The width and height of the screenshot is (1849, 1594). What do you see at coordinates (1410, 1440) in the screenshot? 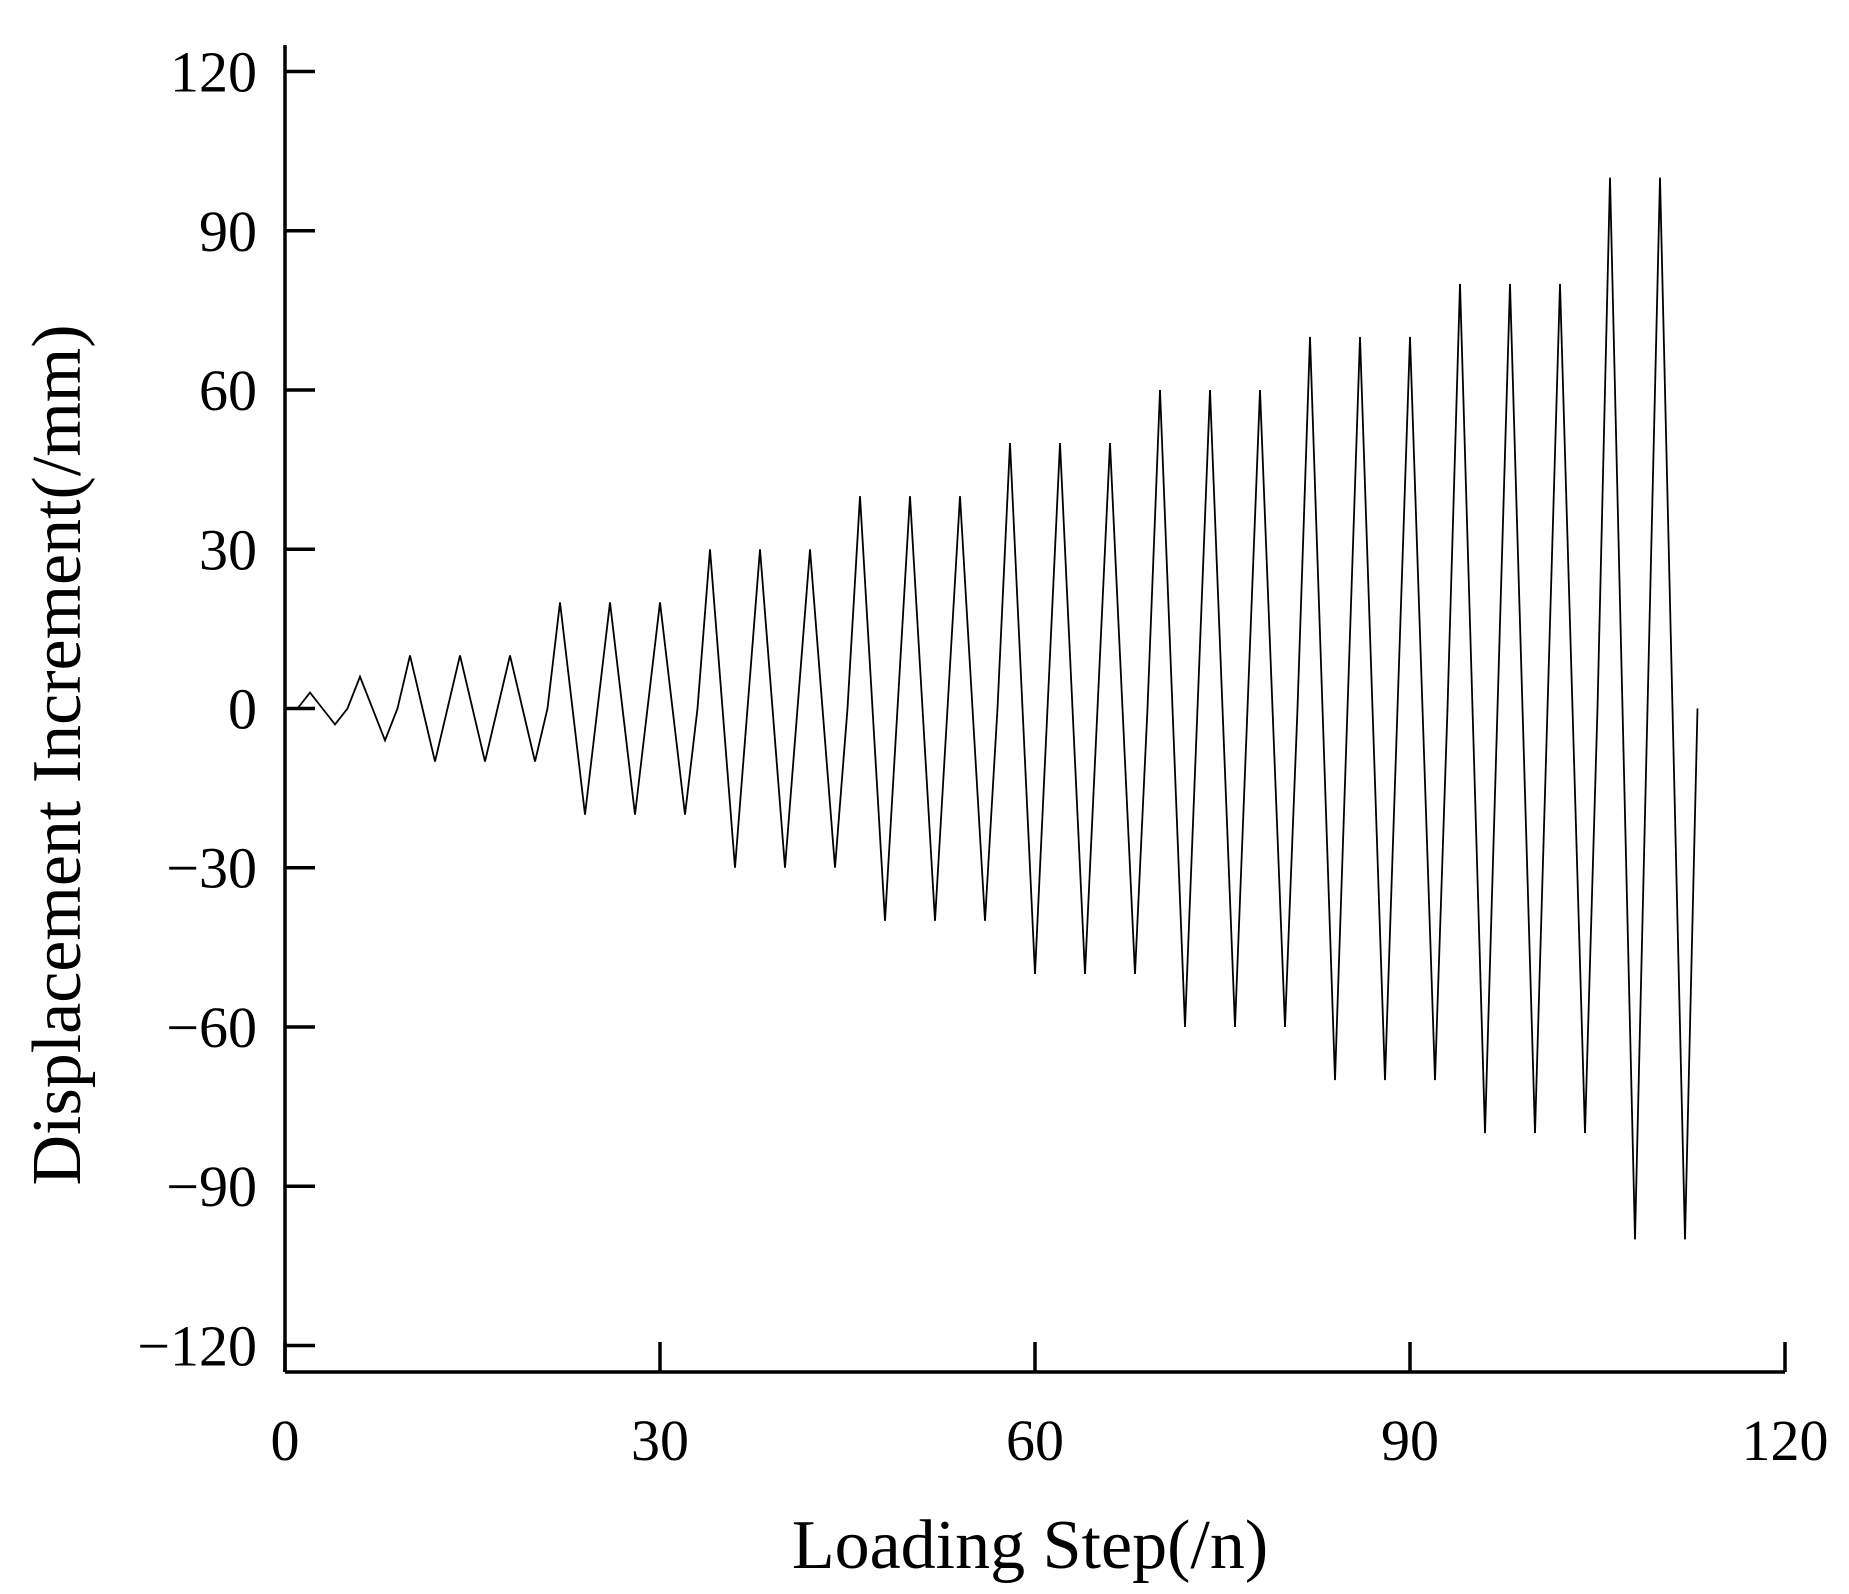
I see `x-tick-label: 90` at bounding box center [1410, 1440].